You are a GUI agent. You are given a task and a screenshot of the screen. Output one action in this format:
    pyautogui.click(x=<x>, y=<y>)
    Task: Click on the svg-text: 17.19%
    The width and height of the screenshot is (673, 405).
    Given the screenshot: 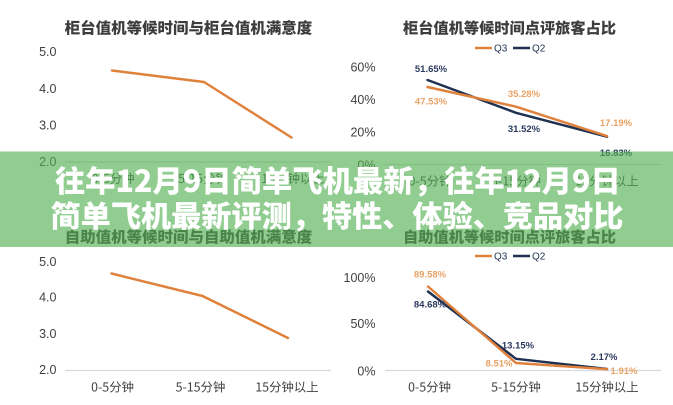 What is the action you would take?
    pyautogui.click(x=616, y=123)
    